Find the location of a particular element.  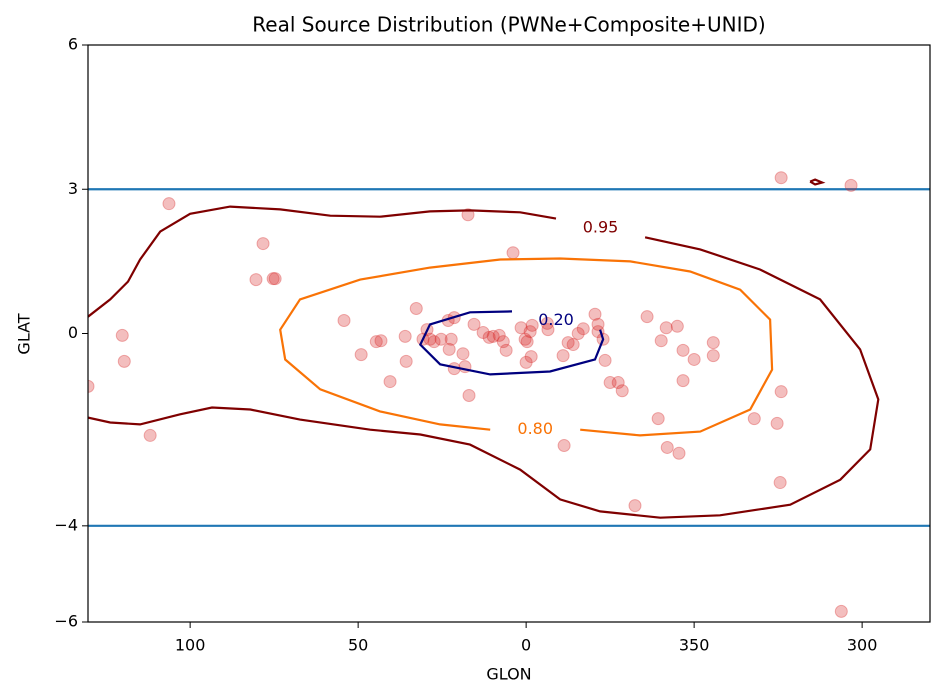

x-tick-label: 100 is located at coordinates (190, 645).